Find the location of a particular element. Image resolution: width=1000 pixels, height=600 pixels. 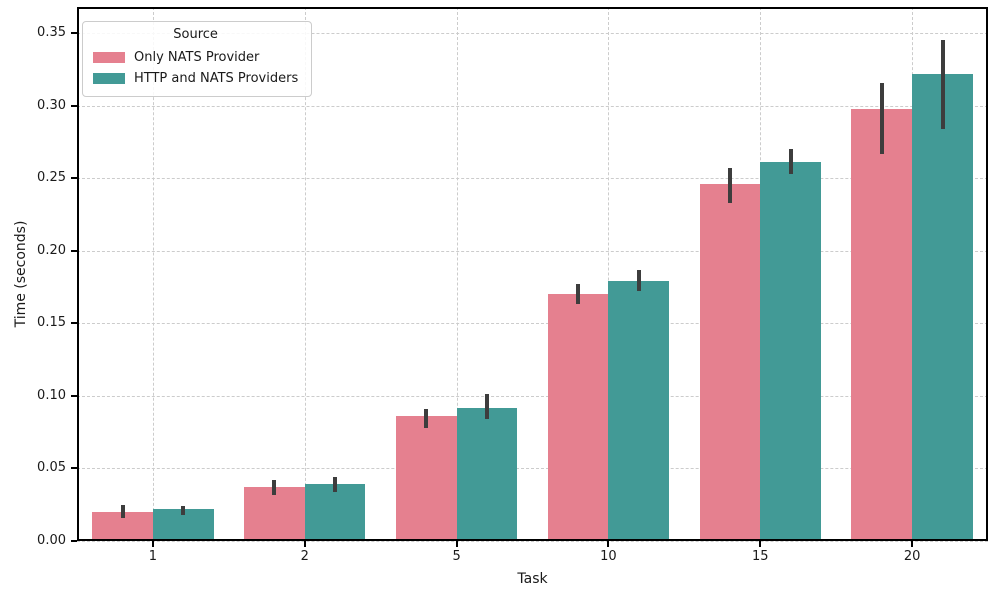

legend-item-only-nats: Only NATS Provider is located at coordinates (195, 57).